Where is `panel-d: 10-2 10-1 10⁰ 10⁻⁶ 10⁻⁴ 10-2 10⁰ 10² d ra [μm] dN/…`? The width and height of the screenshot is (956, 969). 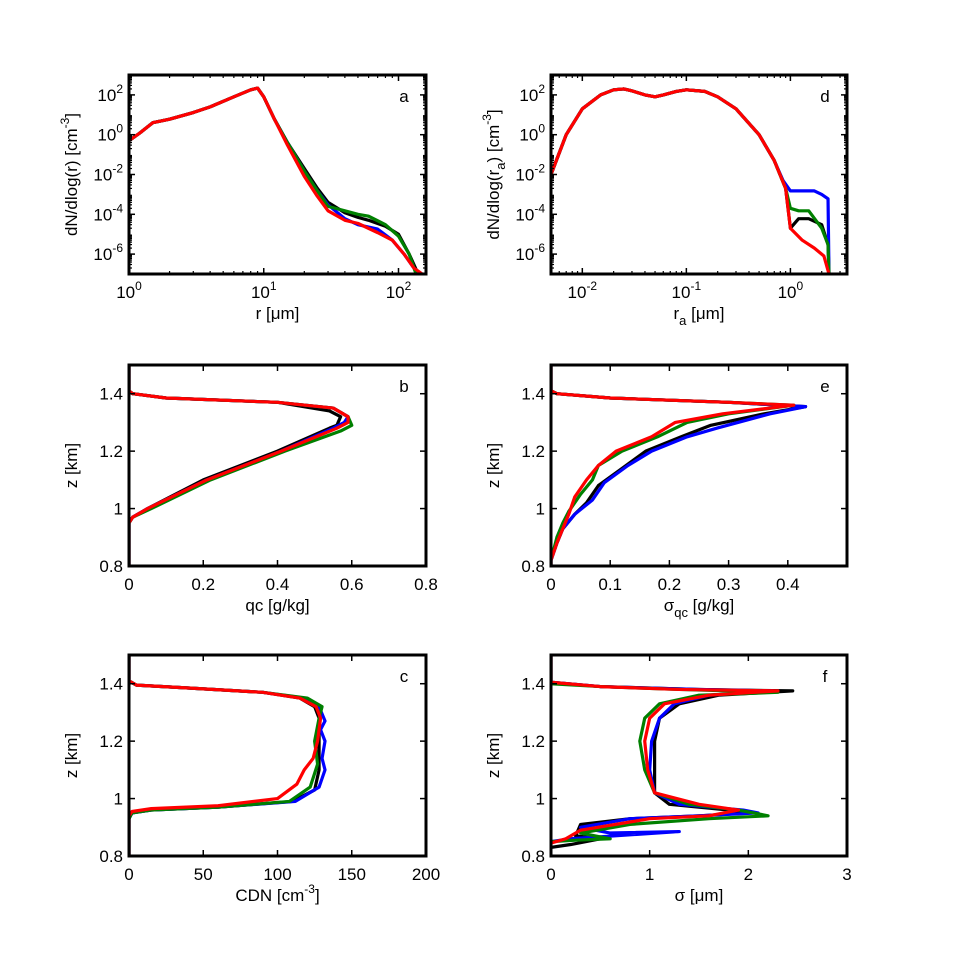
panel-d: 10-2 10-1 10⁰ 10⁻⁶ 10⁻⁴ 10-2 10⁰ 10² d ra [μm] dN/… is located at coordinates (664, 200).